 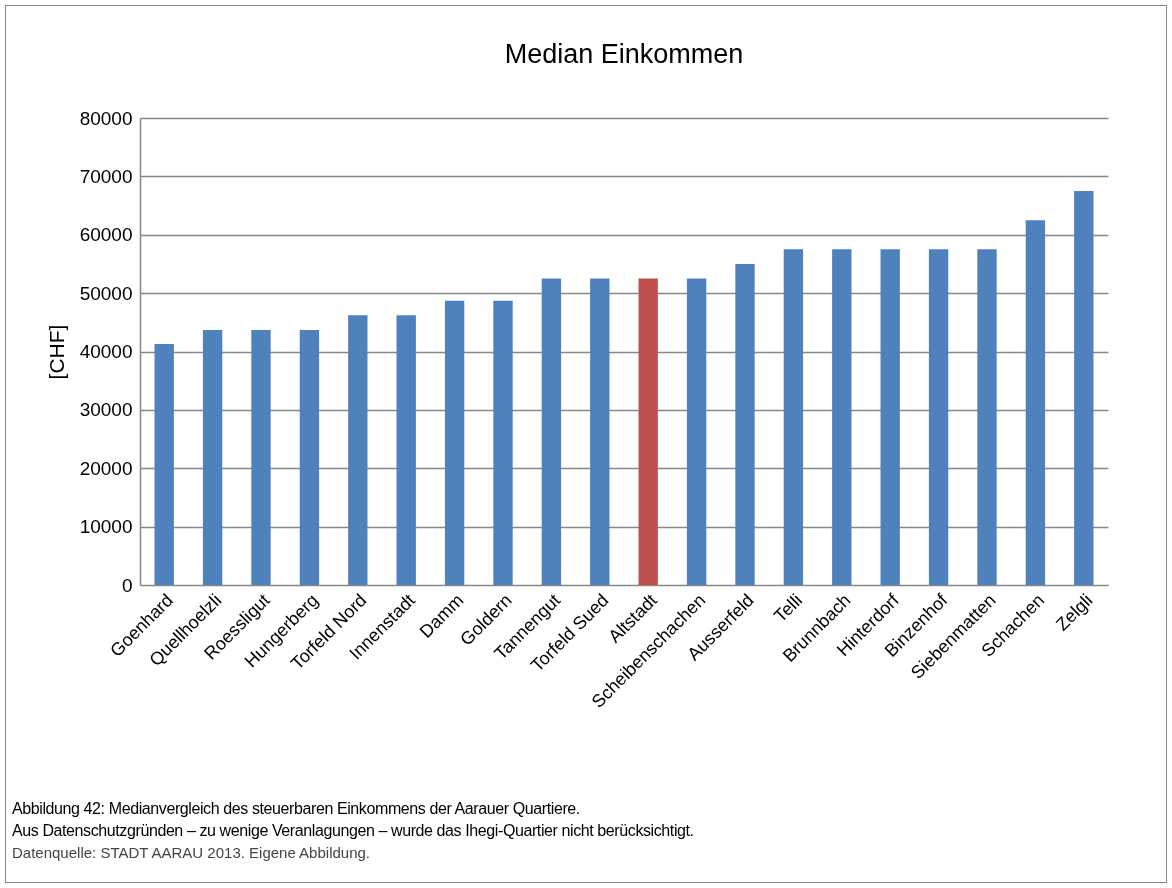 What do you see at coordinates (106, 527) in the screenshot?
I see `y-tick-label: 10000` at bounding box center [106, 527].